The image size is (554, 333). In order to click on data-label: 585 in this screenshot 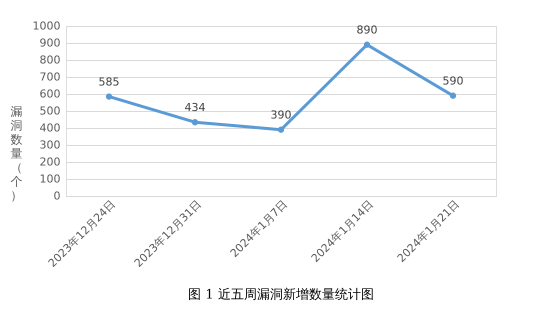, I will do `click(109, 82)`.